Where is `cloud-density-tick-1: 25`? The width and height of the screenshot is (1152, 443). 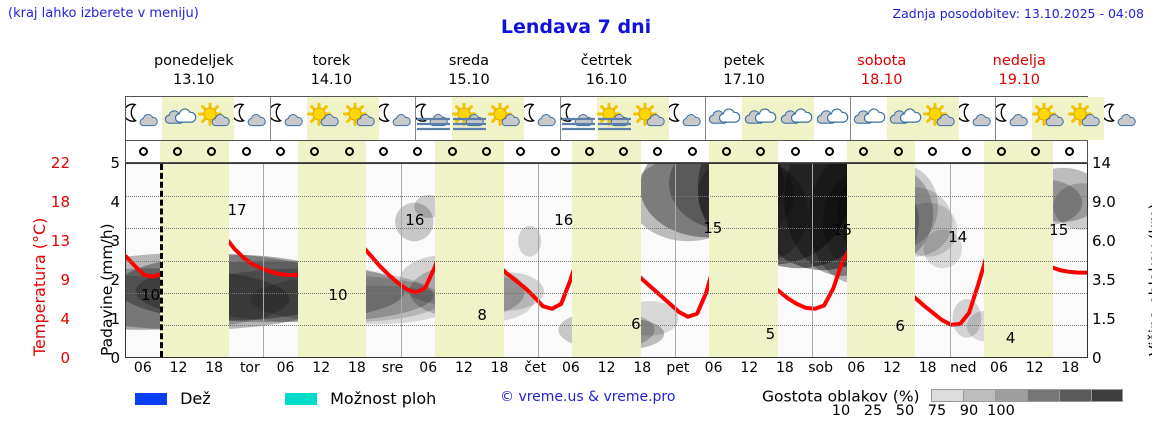
cloud-density-tick-1: 25 is located at coordinates (873, 411).